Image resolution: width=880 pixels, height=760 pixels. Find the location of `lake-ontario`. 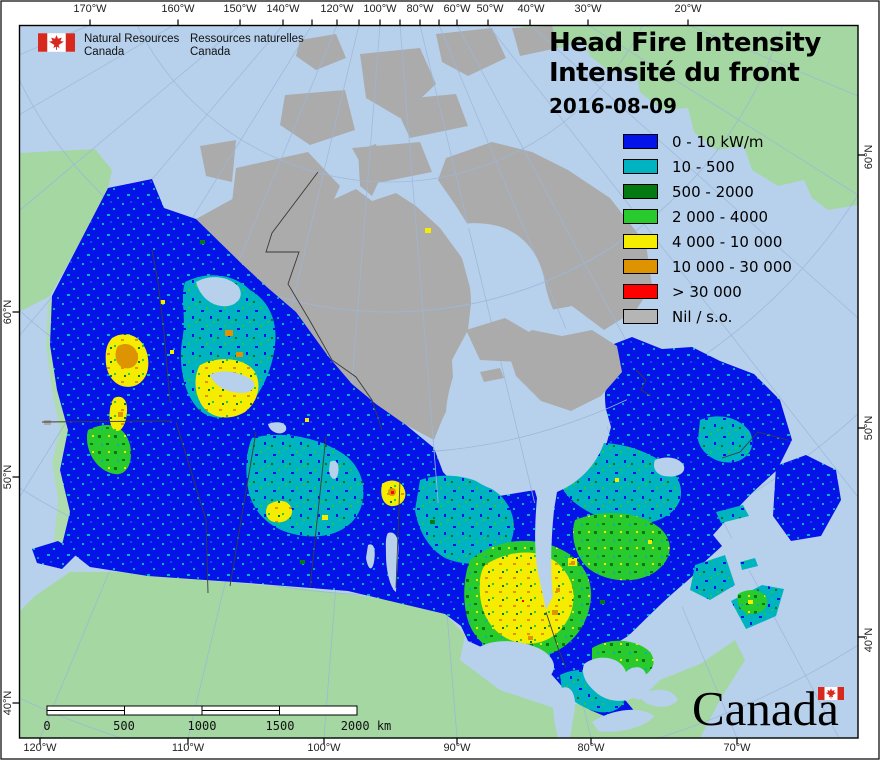

lake-ontario is located at coordinates (660, 698).